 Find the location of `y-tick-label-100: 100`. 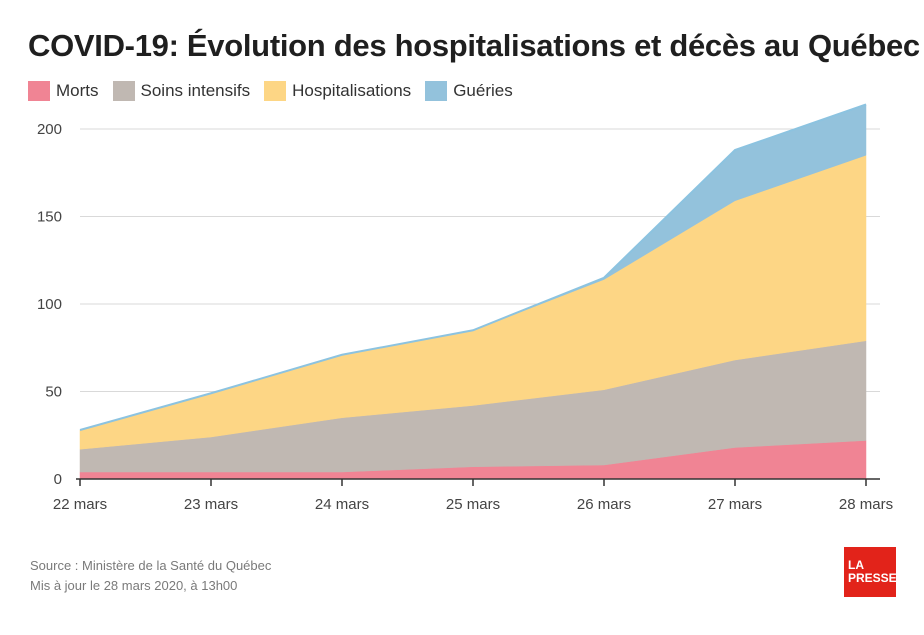

y-tick-label-100: 100 is located at coordinates (49, 304).